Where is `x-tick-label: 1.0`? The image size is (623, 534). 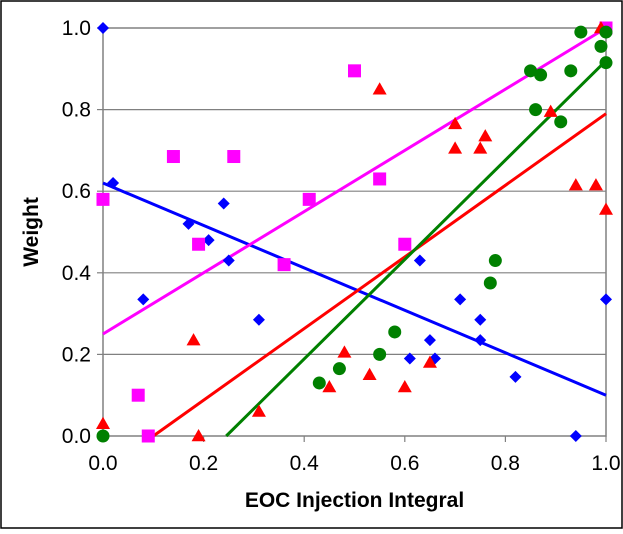
x-tick-label: 1.0 is located at coordinates (605, 463).